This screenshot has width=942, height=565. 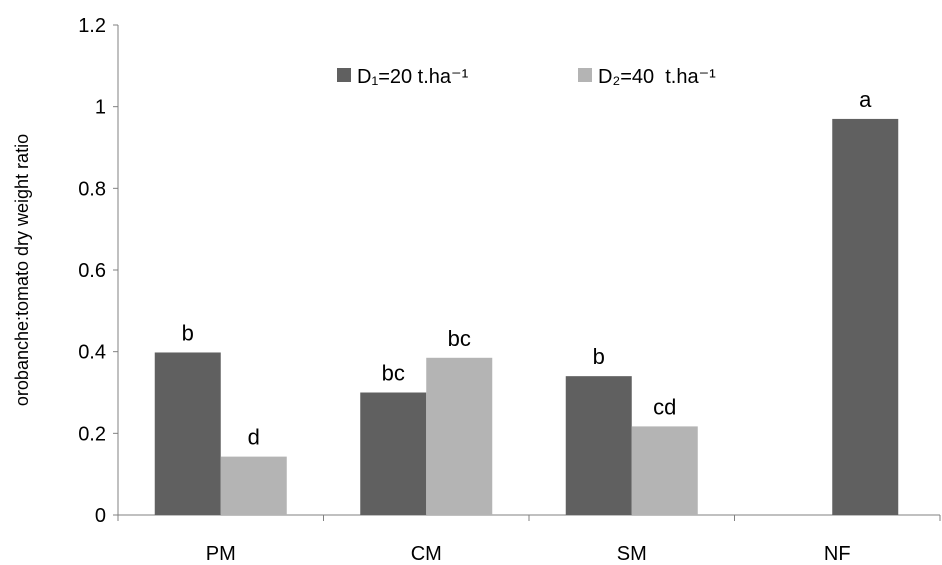 What do you see at coordinates (221, 554) in the screenshot?
I see `x-category-label: PM` at bounding box center [221, 554].